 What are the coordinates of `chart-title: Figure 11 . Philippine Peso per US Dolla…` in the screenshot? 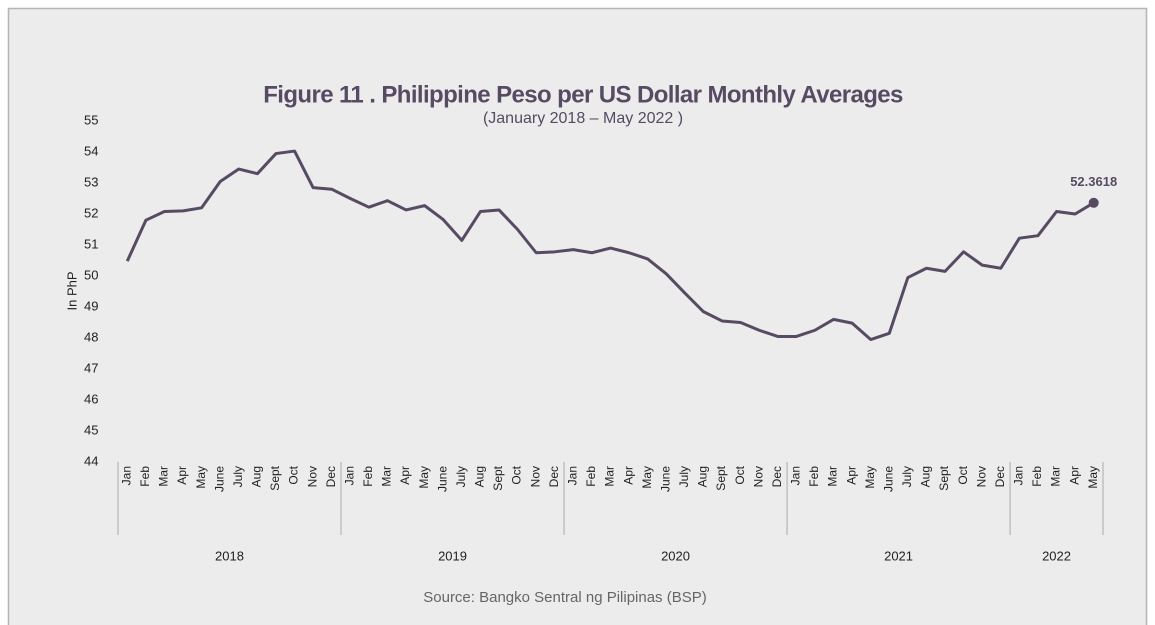 It's located at (583, 94).